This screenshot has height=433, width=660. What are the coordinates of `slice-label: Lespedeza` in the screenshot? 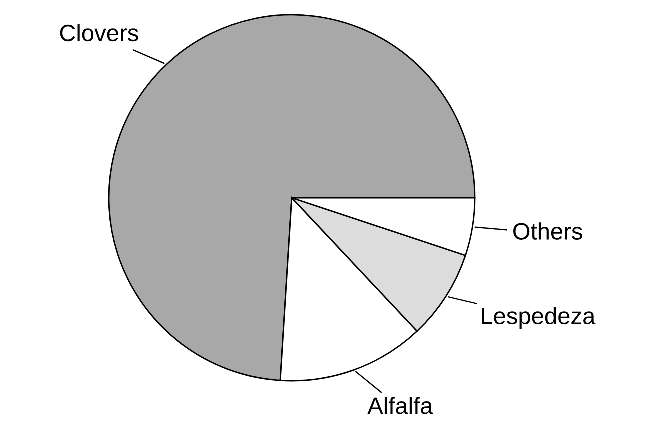 It's located at (539, 318).